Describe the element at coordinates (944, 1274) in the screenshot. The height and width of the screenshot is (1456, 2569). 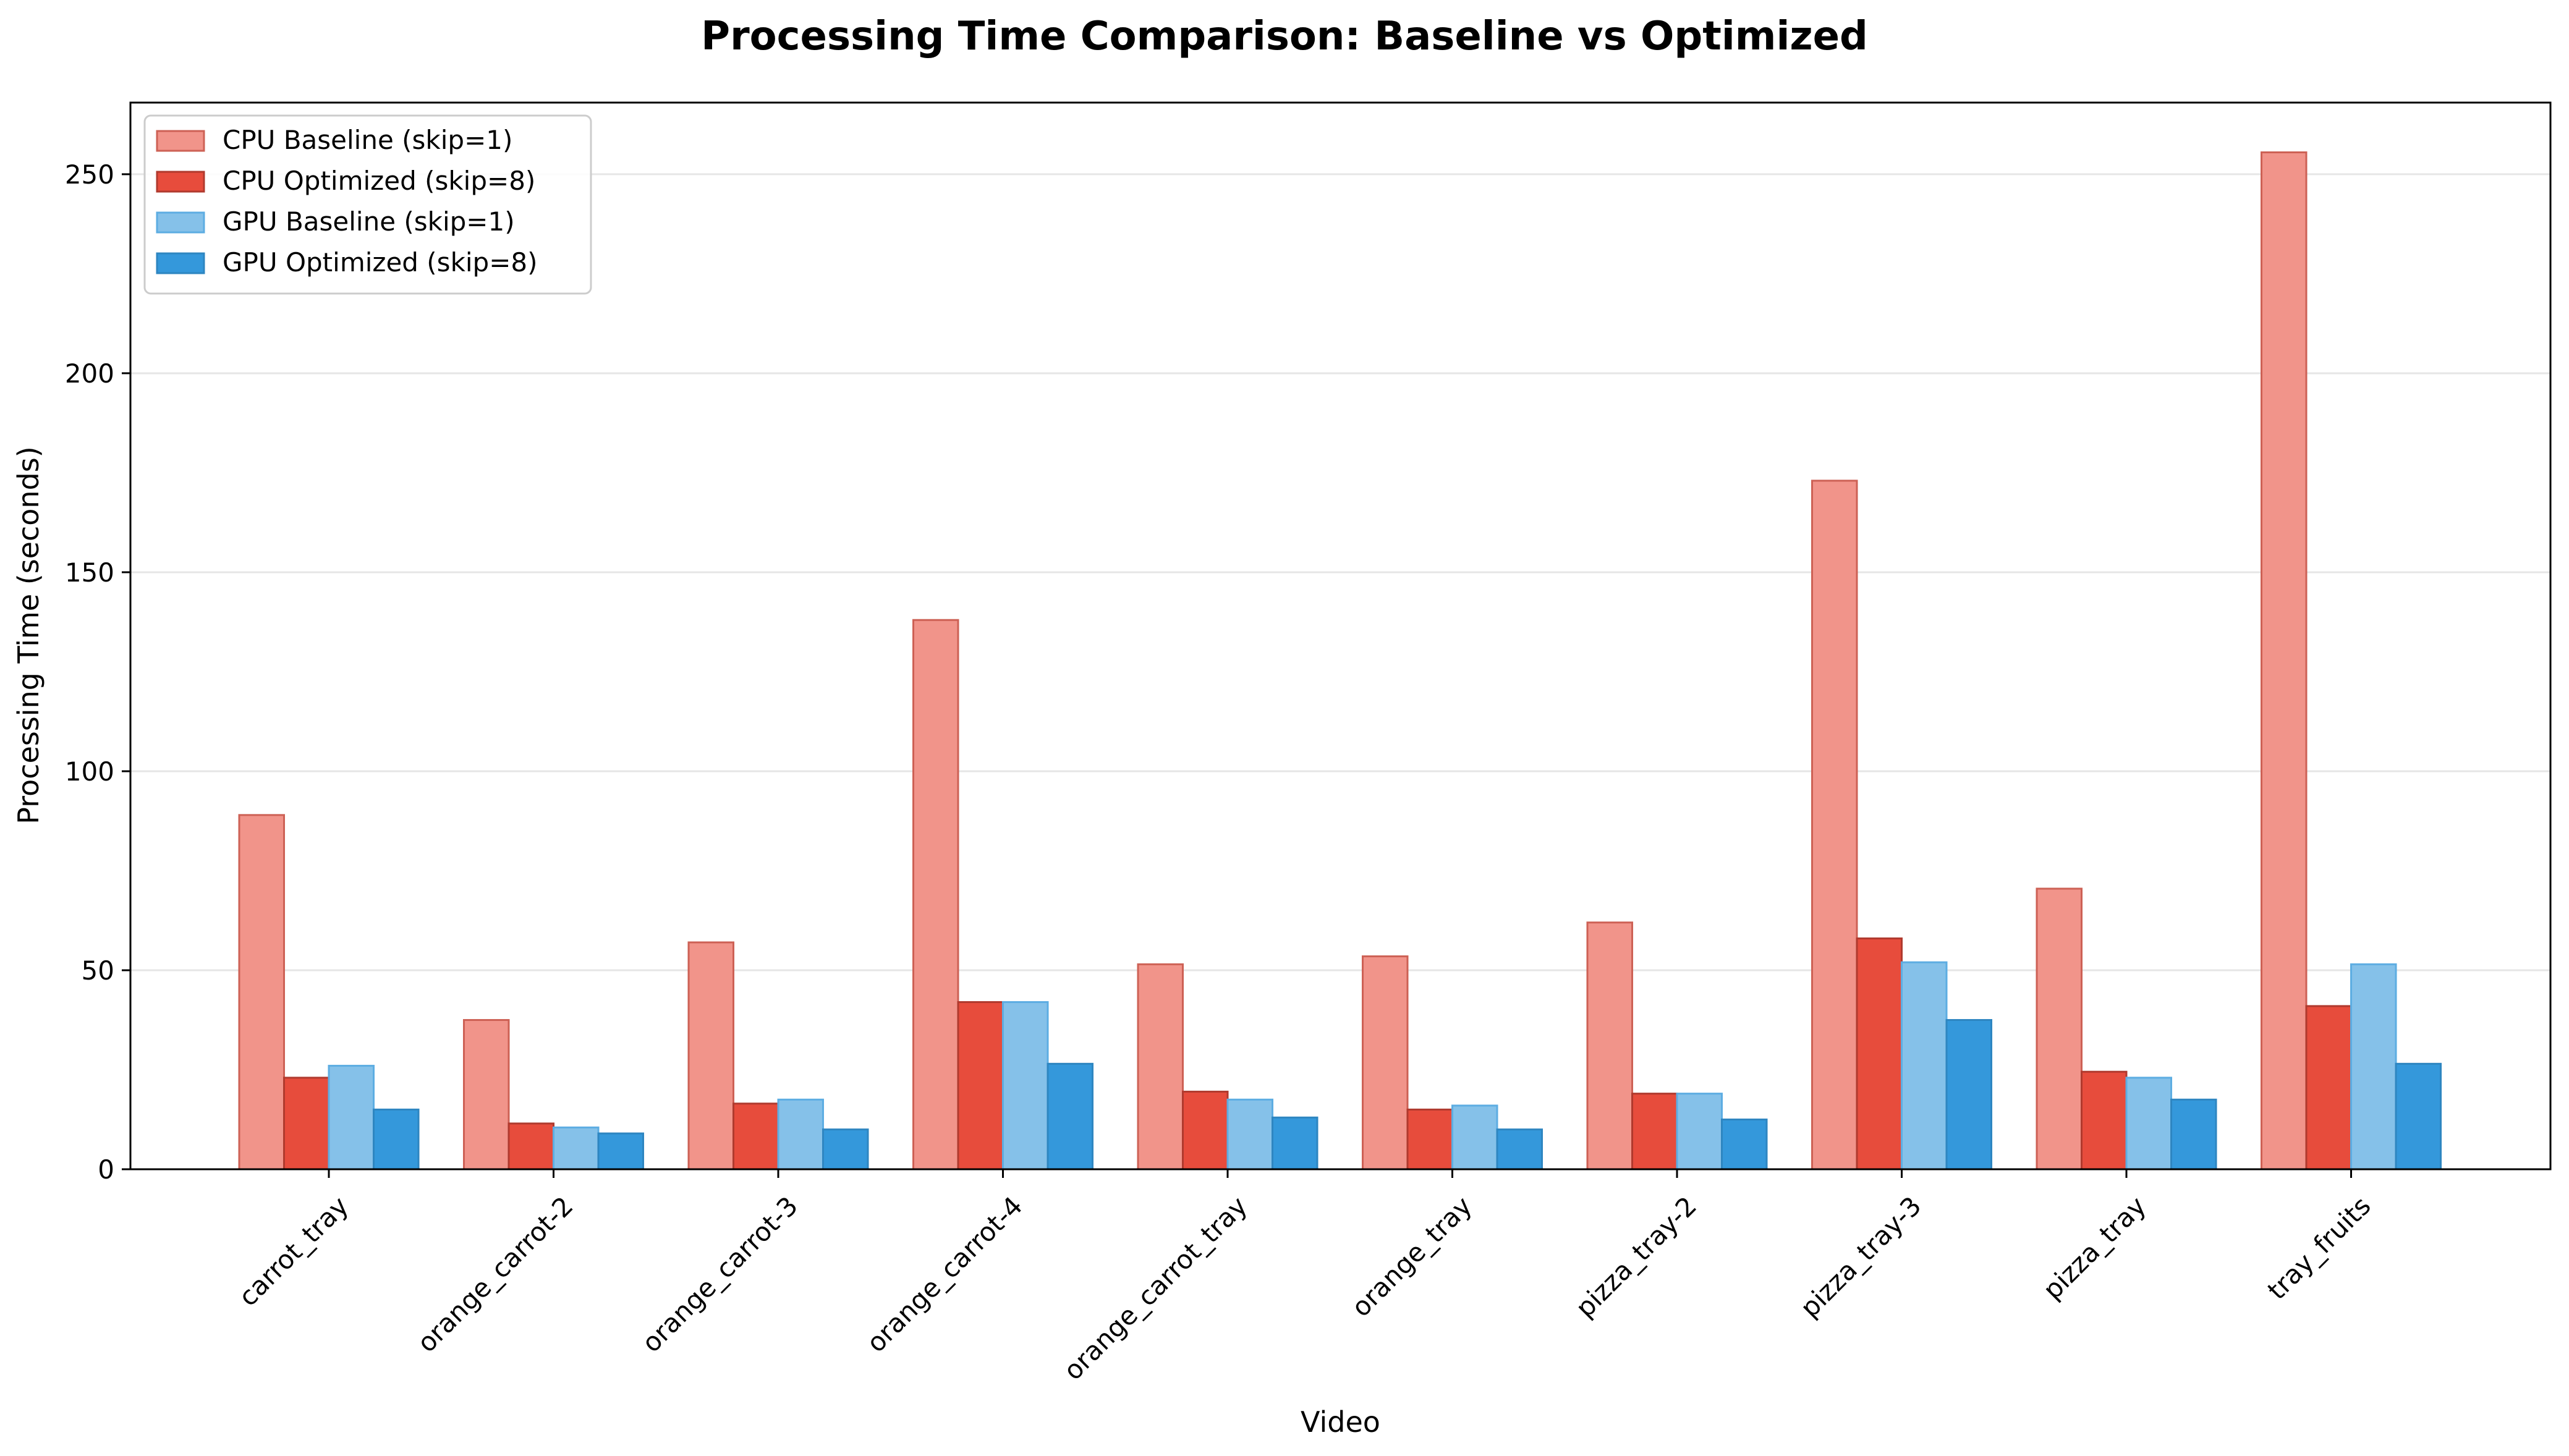
I see `x-tick-label-orange-carrot-4: orange_carrot-4` at that location.